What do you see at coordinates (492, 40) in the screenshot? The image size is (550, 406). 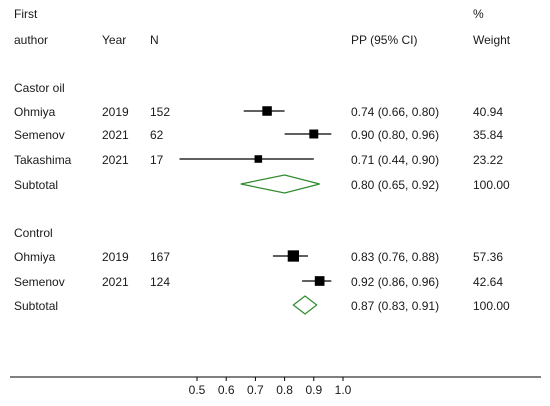 I see `header-weight-line2: Weight` at bounding box center [492, 40].